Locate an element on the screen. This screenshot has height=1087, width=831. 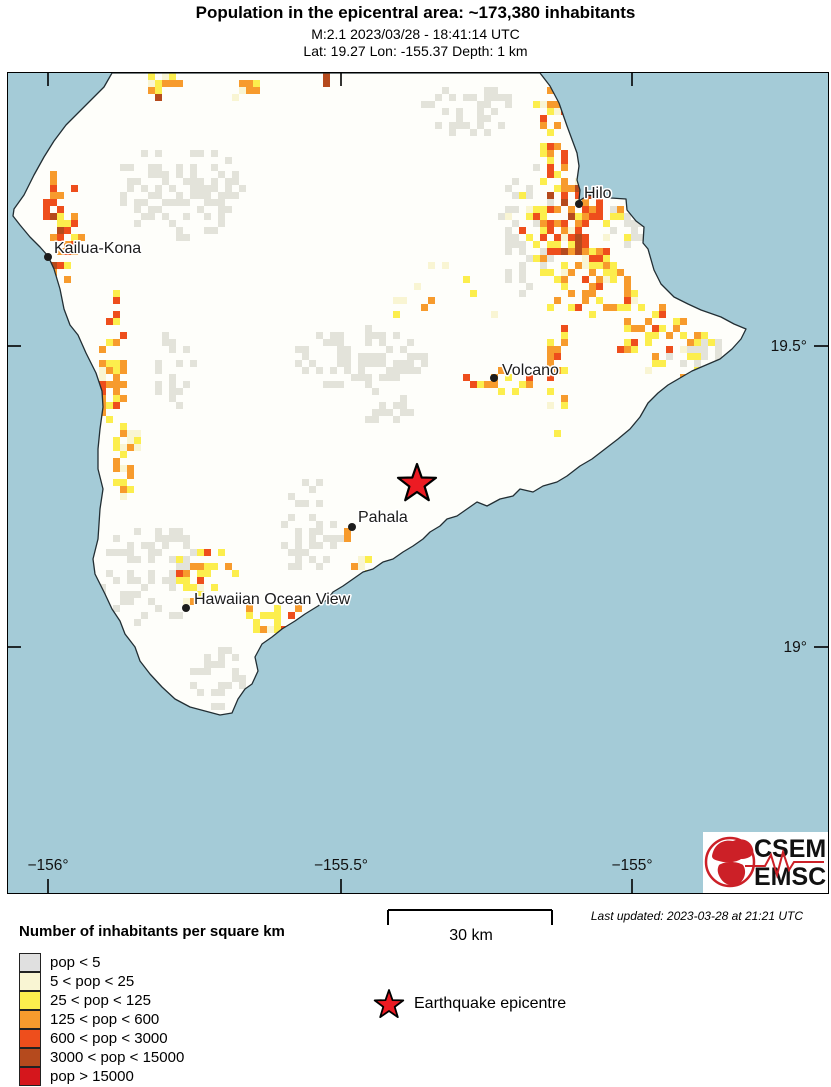
scale-bar is located at coordinates (470, 917).